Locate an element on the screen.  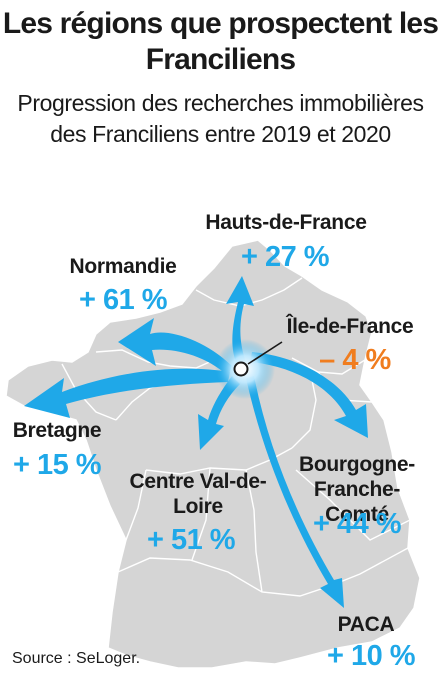
region-name-ile-de-france: Île-de-France is located at coordinates (350, 326).